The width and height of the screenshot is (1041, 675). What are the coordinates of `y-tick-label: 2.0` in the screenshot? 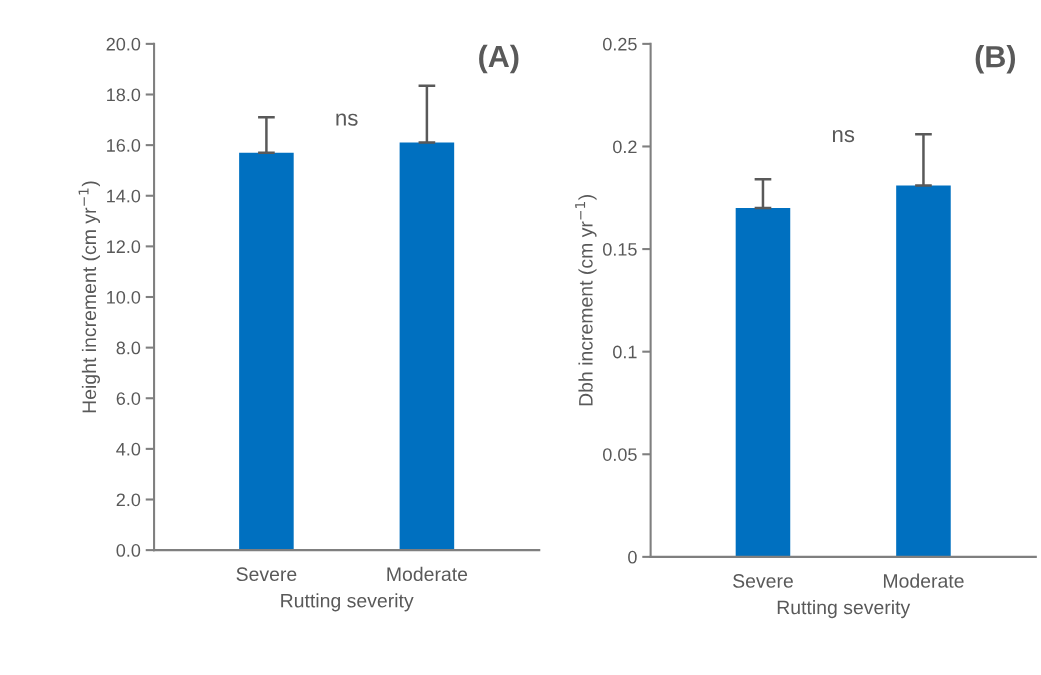 It's located at (128, 500).